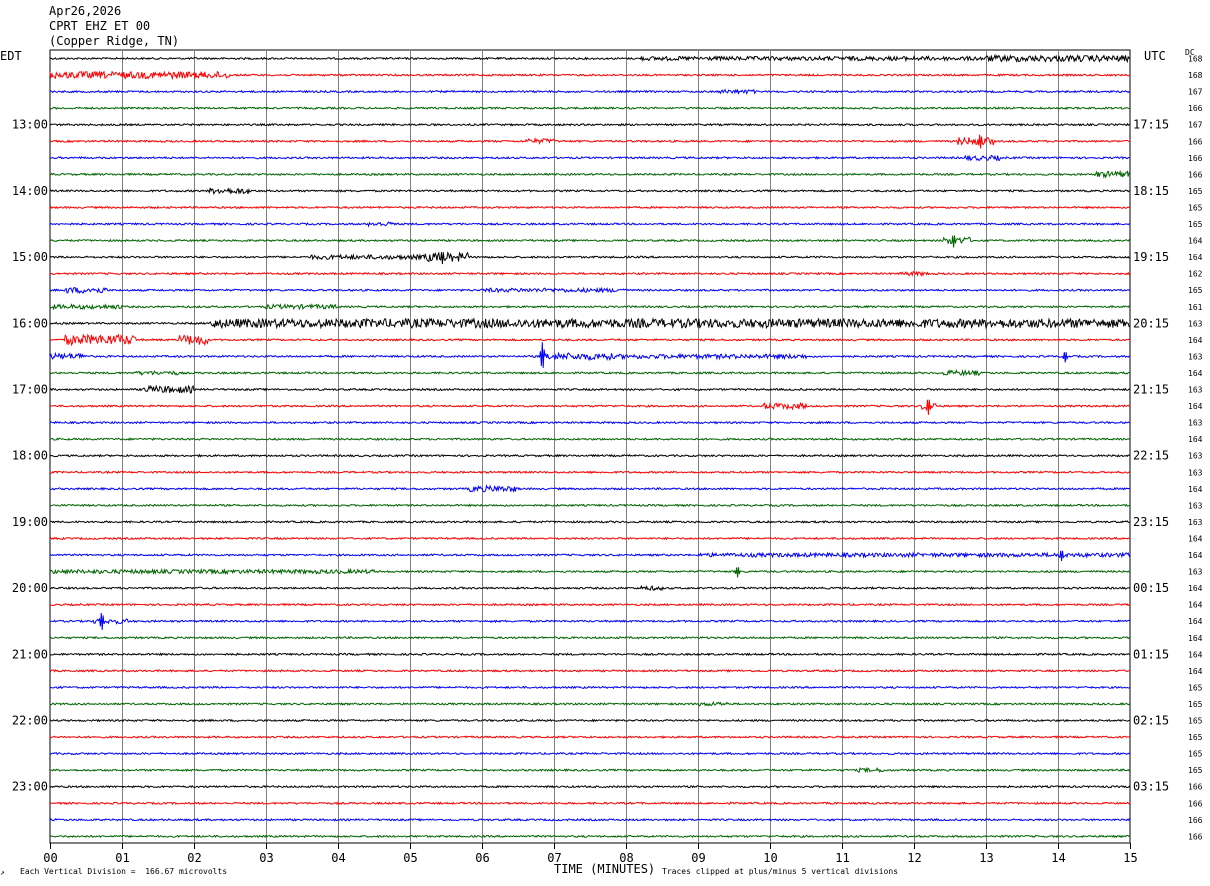 Image resolution: width=1210 pixels, height=886 pixels. What do you see at coordinates (1151, 721) in the screenshot?
I see `utc-hour-label: 02:15` at bounding box center [1151, 721].